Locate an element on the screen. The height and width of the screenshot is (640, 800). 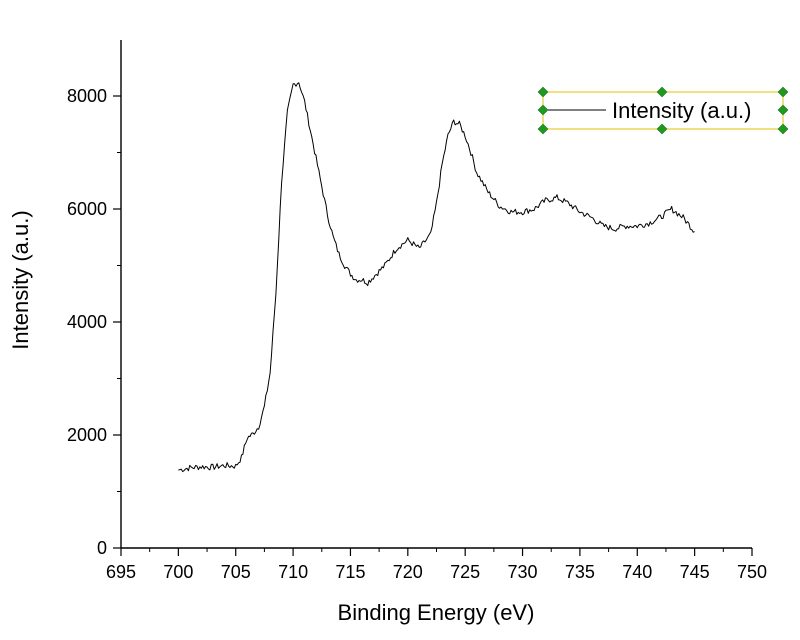
x-tick-label: 725 is located at coordinates (465, 572).